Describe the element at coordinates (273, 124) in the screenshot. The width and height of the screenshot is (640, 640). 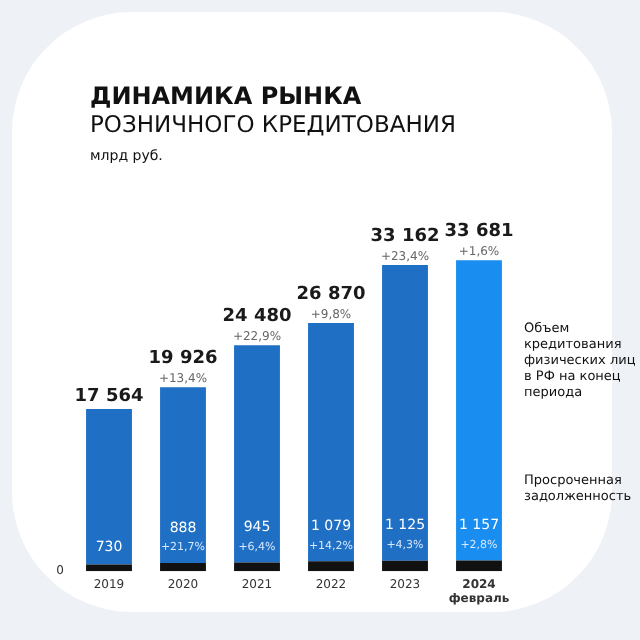
I see `chart-subtitle: РОЗНИЧНОГО КРЕДИТОВАНИЯ` at that location.